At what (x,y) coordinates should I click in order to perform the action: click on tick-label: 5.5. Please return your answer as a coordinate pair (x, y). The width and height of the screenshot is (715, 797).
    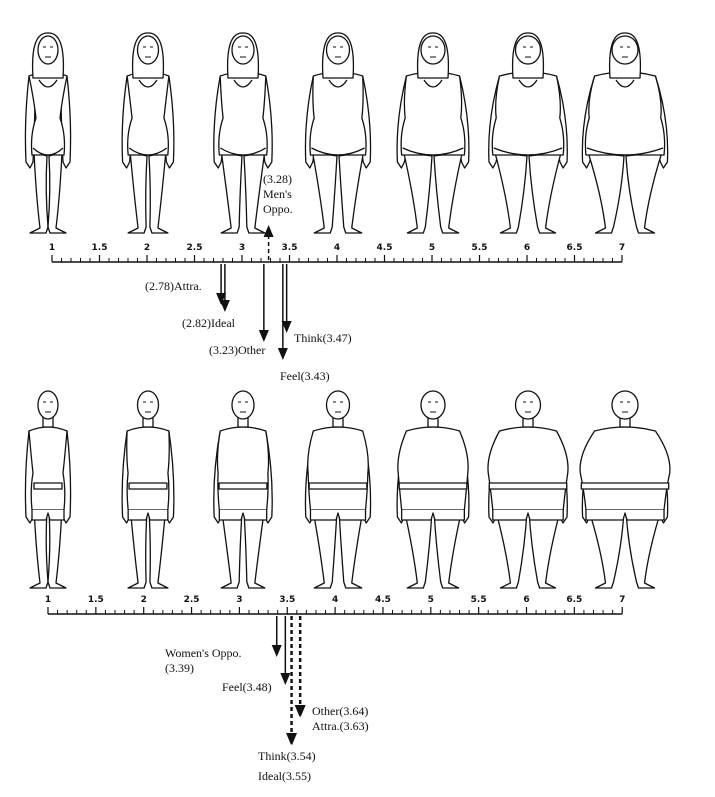
    Looking at the image, I should click on (480, 248).